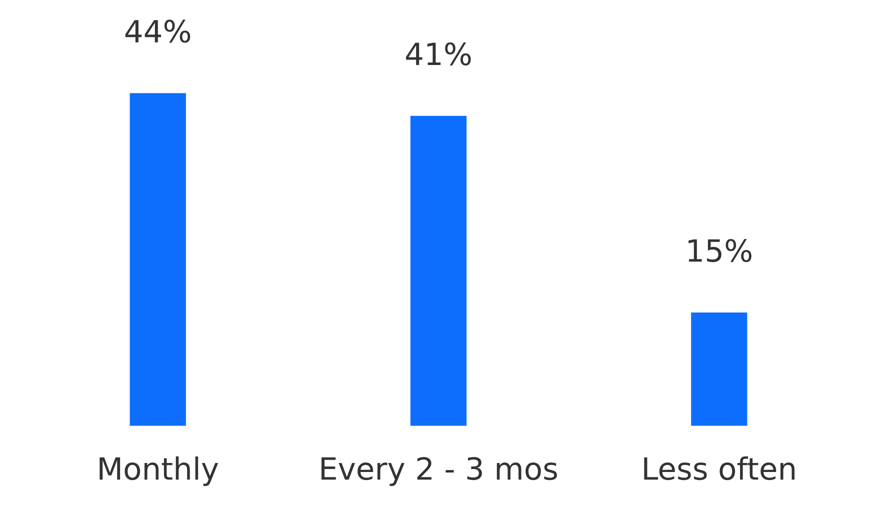 This screenshot has width=877, height=507. I want to click on x-tick-label: Every 2 - 3 mos, so click(439, 471).